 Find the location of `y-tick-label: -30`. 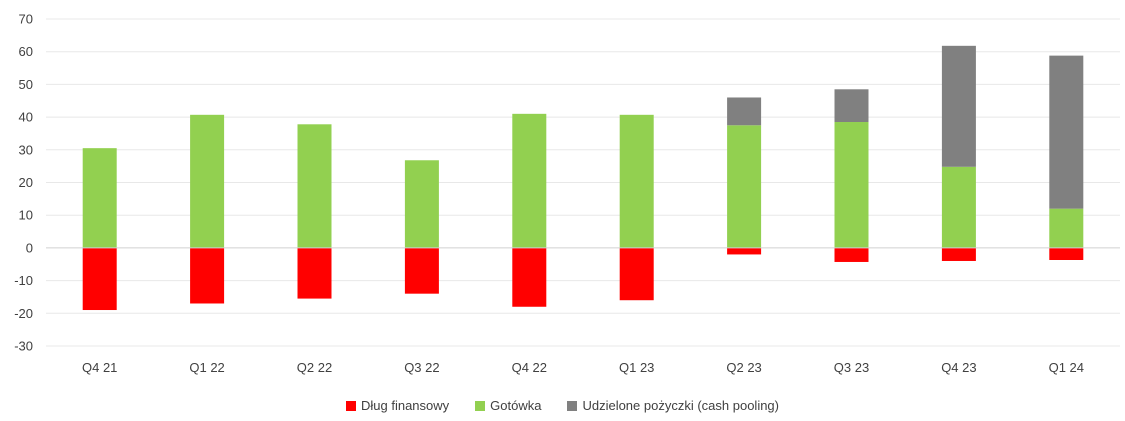

y-tick-label: -30 is located at coordinates (23, 346).